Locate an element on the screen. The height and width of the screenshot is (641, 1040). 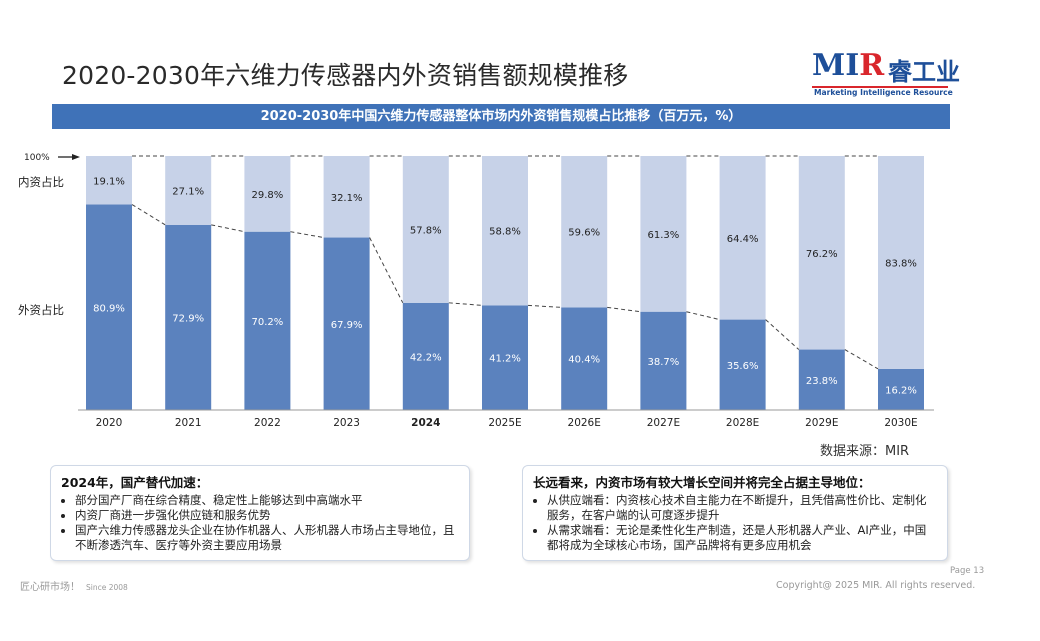
label-domestic-2021: 27.1% is located at coordinates (188, 191).